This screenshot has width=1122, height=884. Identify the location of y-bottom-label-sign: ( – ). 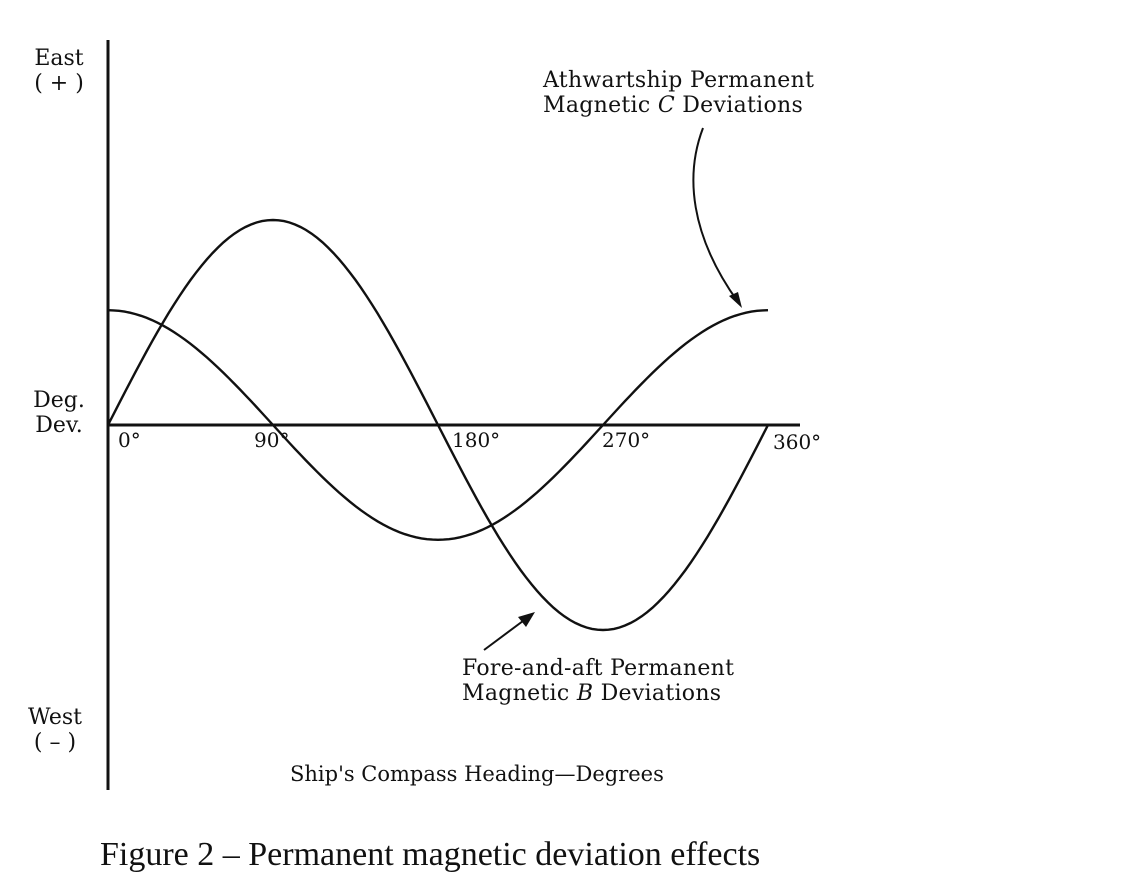
(55, 742).